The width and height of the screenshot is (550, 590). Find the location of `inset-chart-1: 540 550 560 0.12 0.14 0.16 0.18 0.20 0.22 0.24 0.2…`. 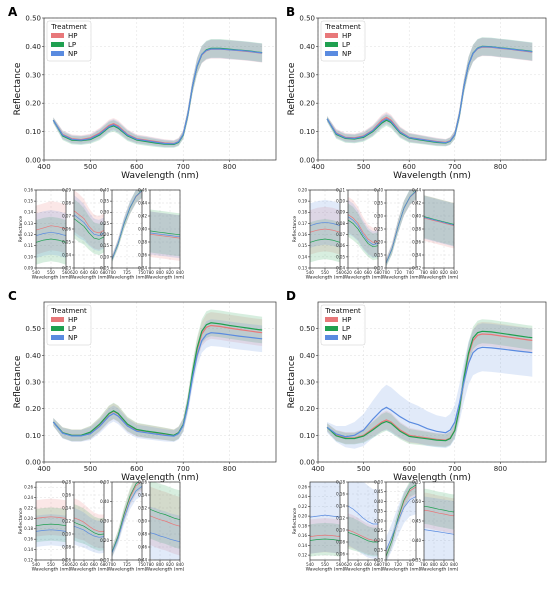

inset-chart-1: 540 550 560 0.12 0.14 0.16 0.18 0.20 0.22 0.24 0.2… is located at coordinates (44, 527).